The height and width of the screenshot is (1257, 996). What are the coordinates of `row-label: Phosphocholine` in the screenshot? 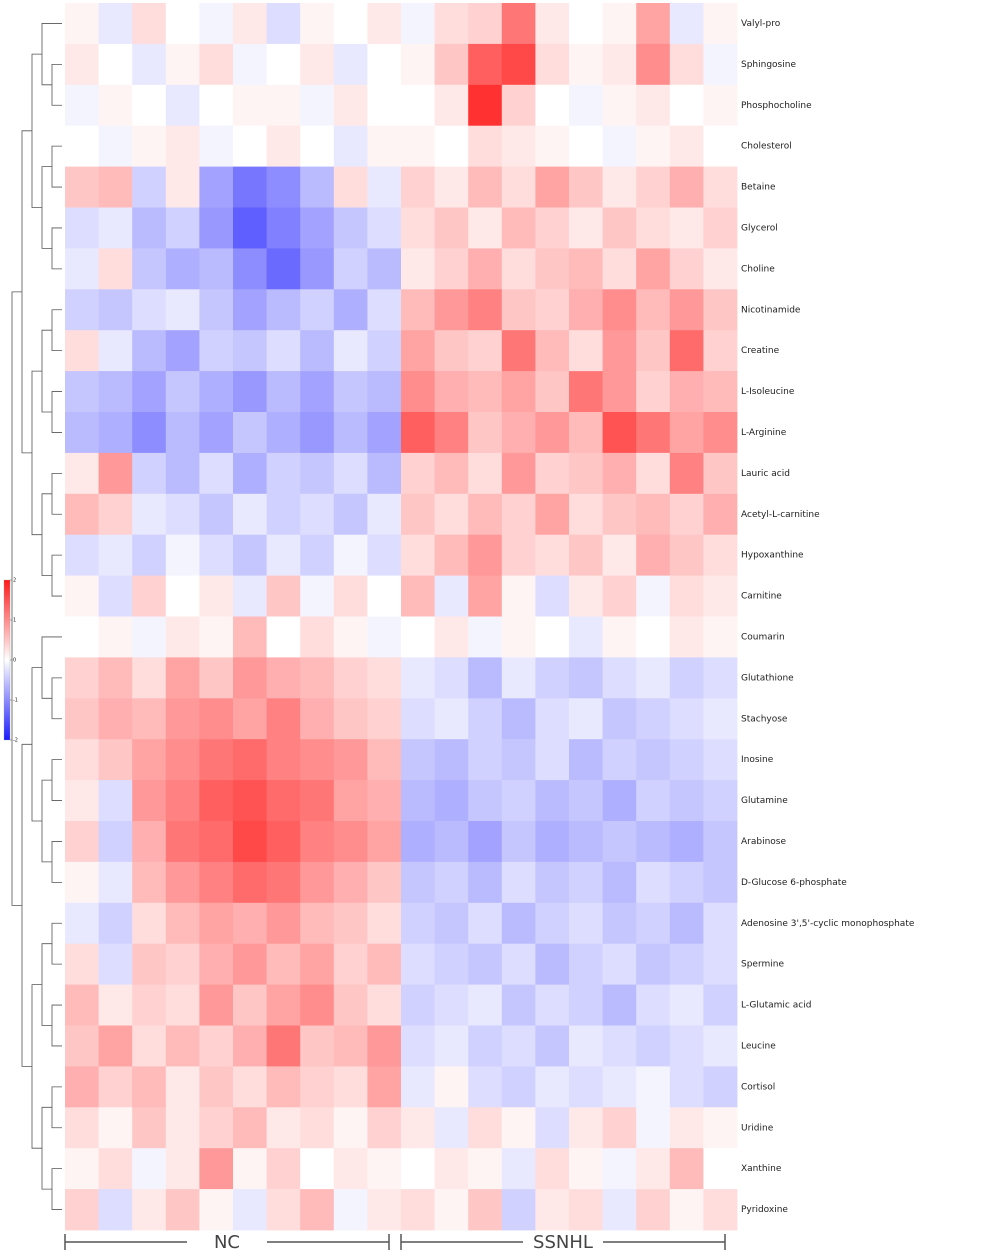 It's located at (776, 106).